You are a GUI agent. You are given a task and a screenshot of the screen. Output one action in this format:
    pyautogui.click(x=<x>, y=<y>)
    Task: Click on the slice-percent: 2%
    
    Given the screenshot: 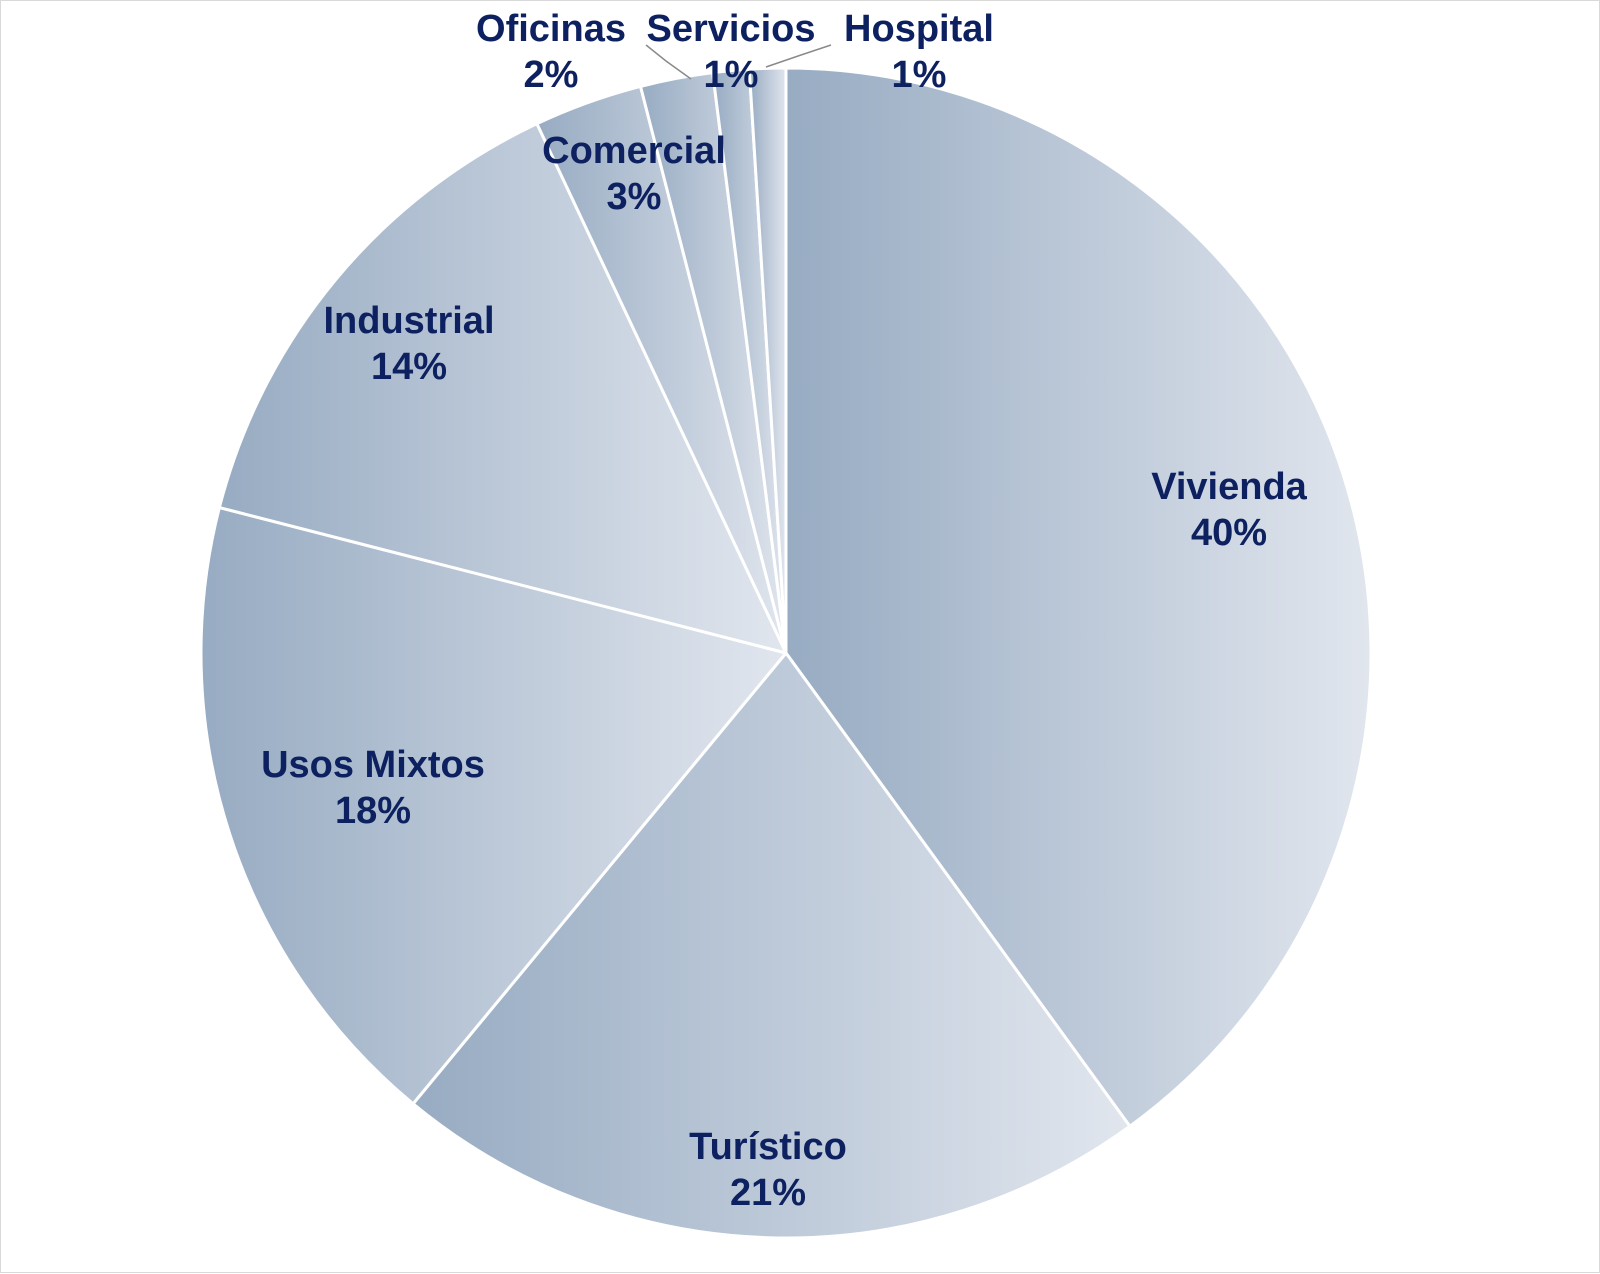 What is the action you would take?
    pyautogui.click(x=551, y=75)
    